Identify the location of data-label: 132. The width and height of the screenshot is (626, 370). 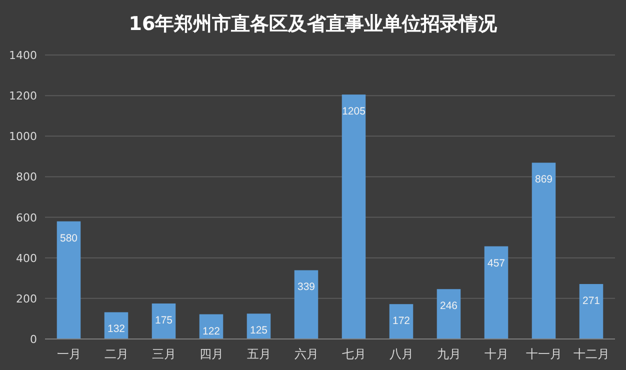
(116, 329).